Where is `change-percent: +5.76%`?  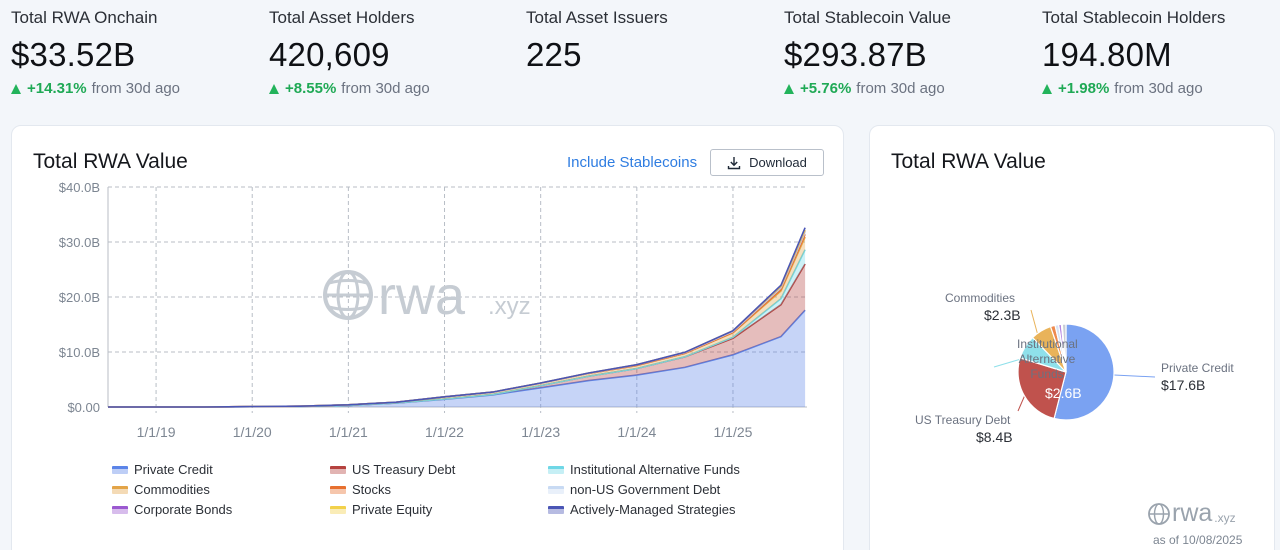 change-percent: +5.76% is located at coordinates (826, 88).